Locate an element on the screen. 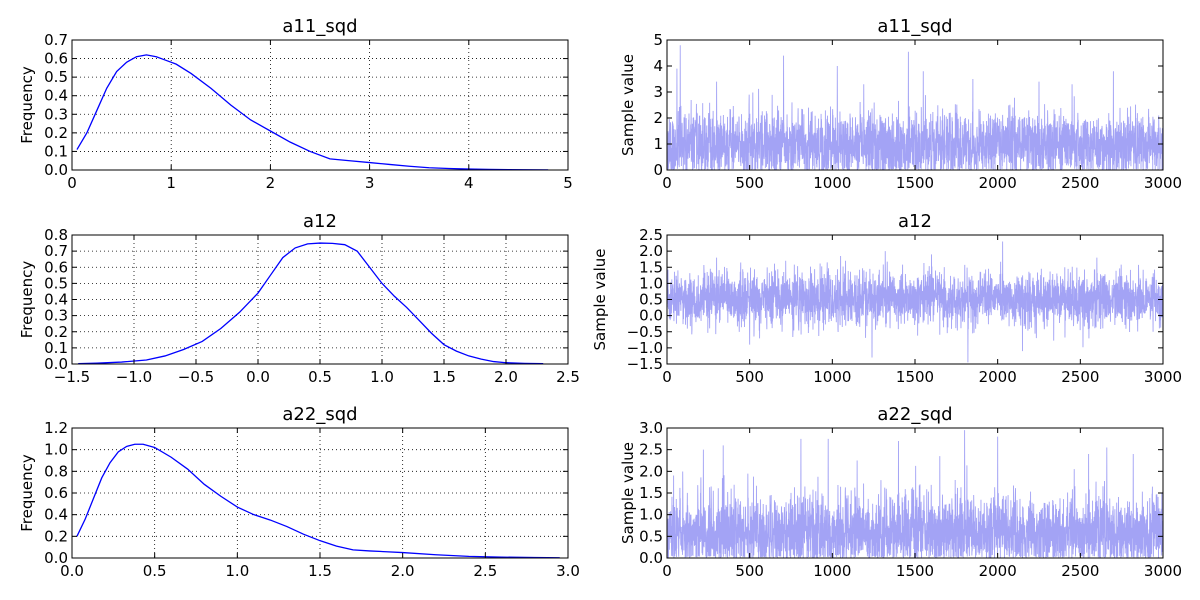 The image size is (1200, 600). x-tick-label: 3.0 is located at coordinates (568, 571).